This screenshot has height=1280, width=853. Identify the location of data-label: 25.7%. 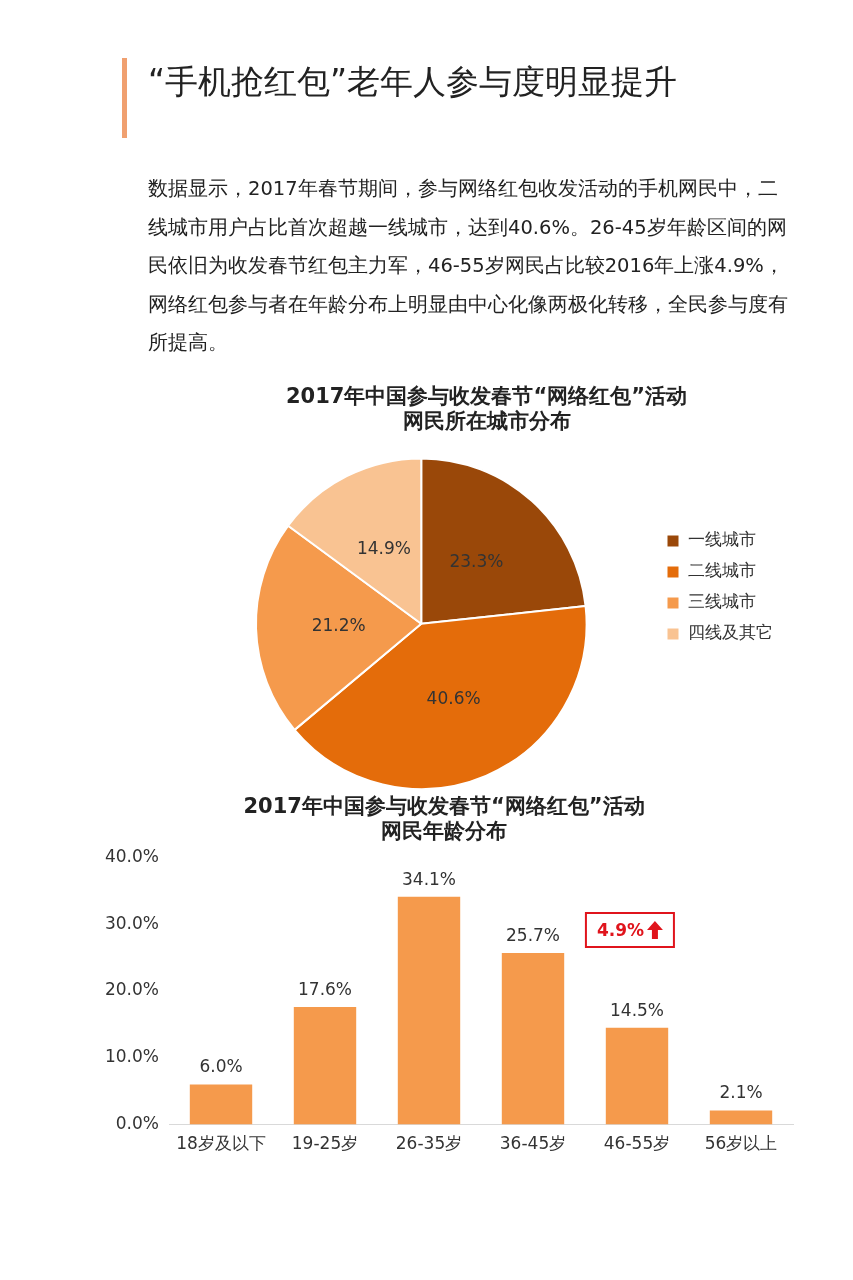
(533, 934).